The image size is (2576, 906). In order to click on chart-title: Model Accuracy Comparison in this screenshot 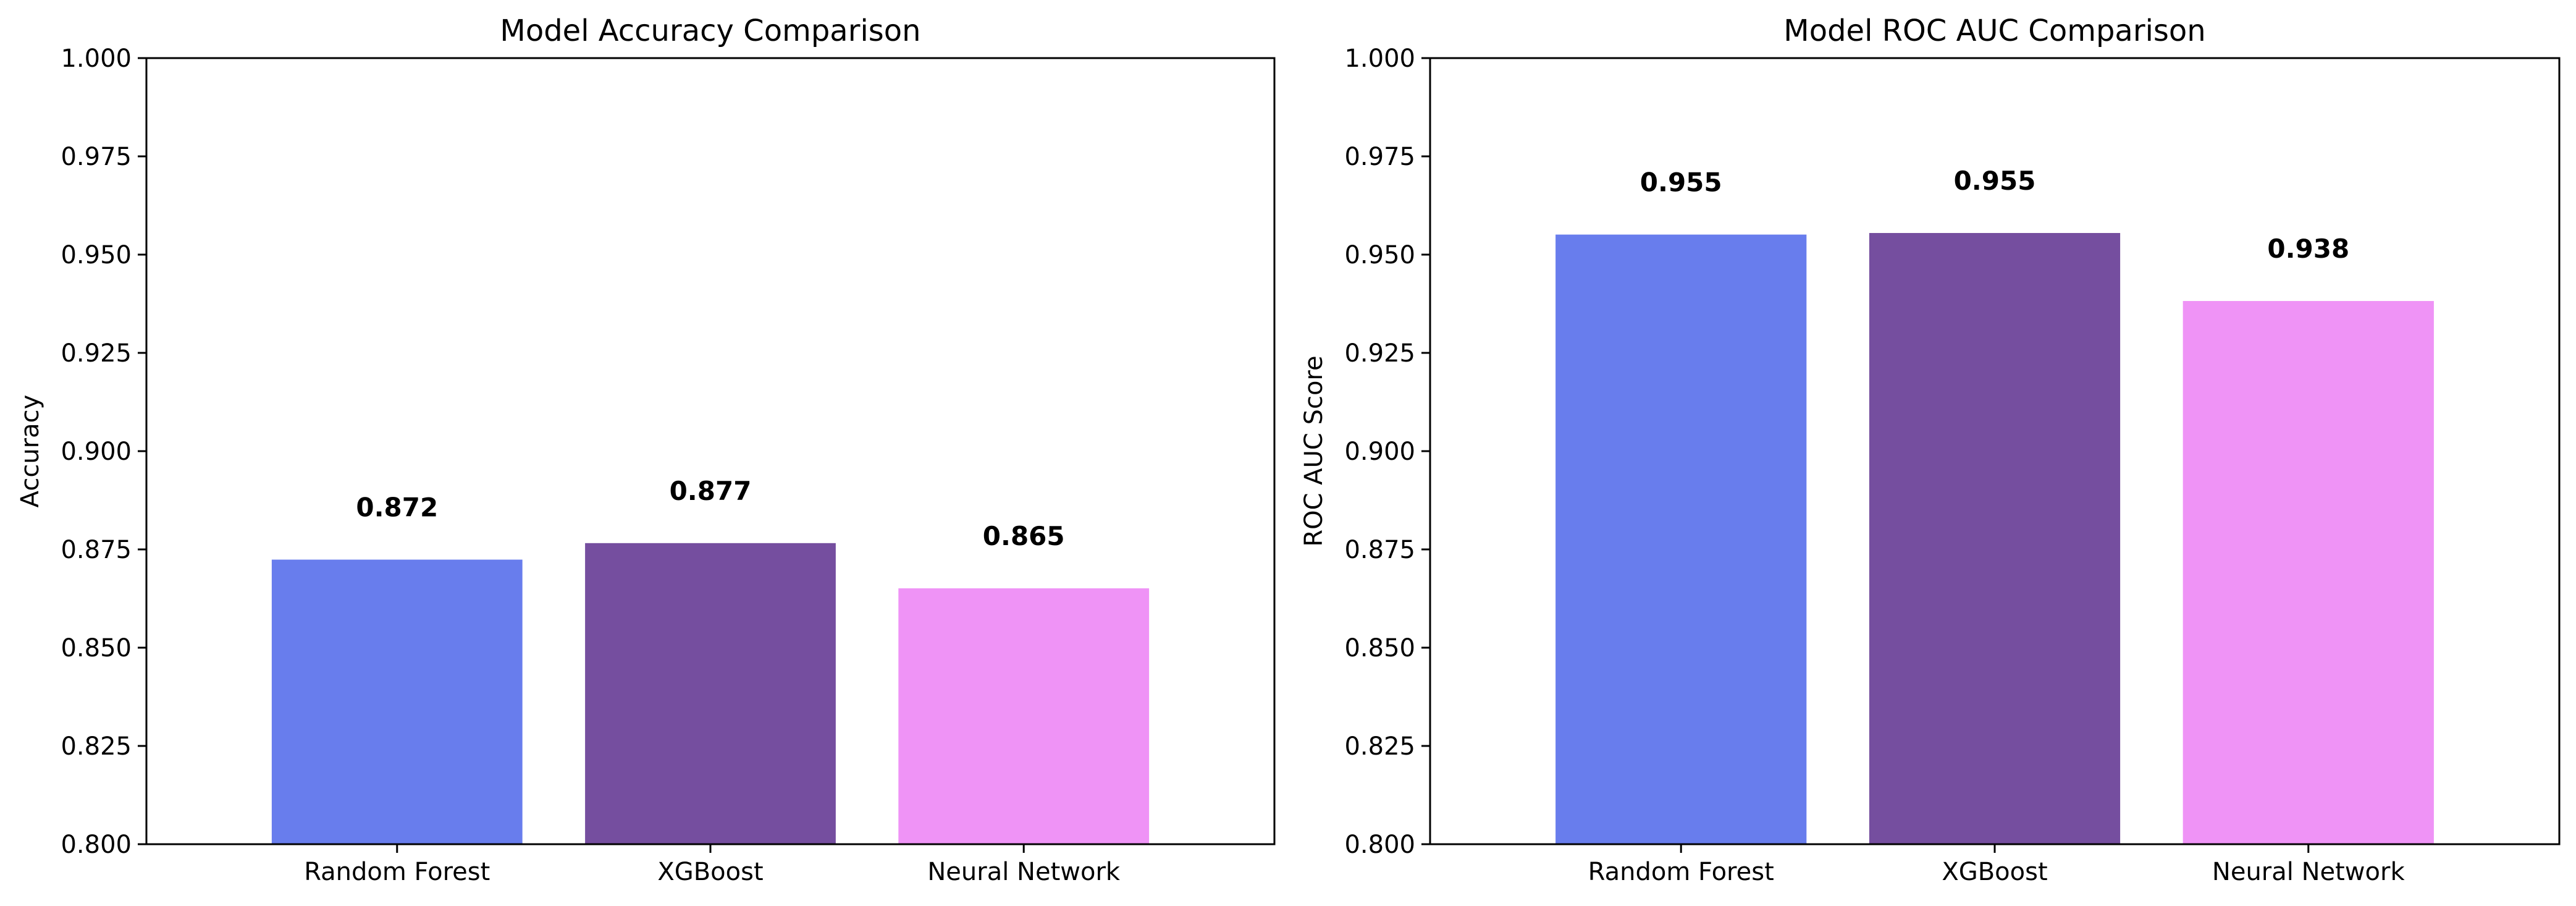, I will do `click(710, 31)`.